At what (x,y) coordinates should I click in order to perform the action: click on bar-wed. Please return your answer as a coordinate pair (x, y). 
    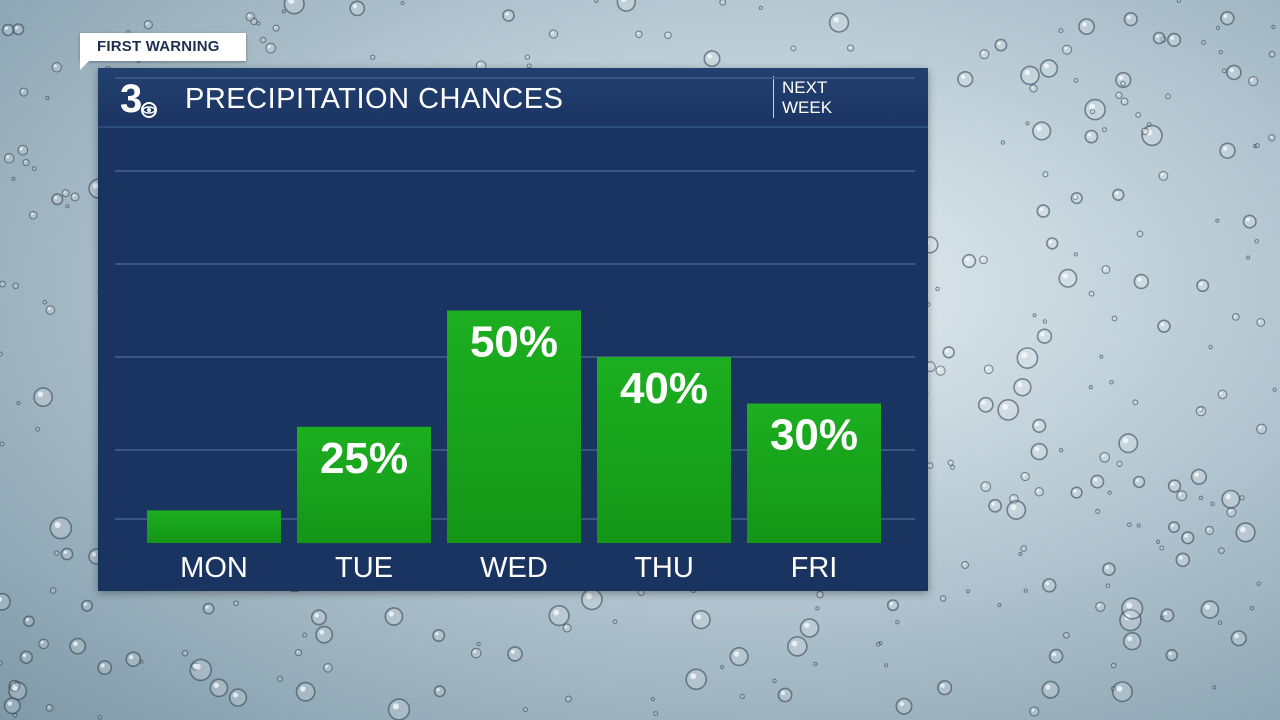
    Looking at the image, I should click on (514, 426).